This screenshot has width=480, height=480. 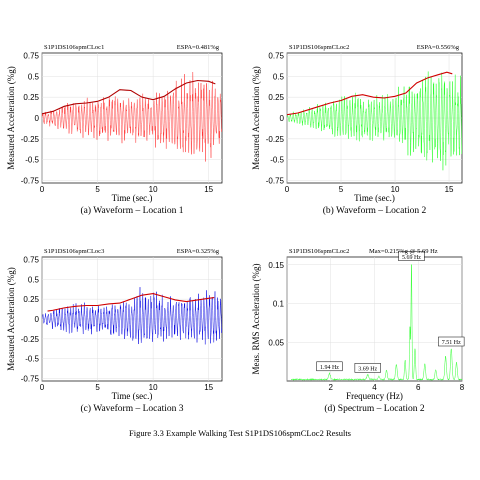 I want to click on panel-header-right: ESPA=0.325%g, so click(x=198, y=251).